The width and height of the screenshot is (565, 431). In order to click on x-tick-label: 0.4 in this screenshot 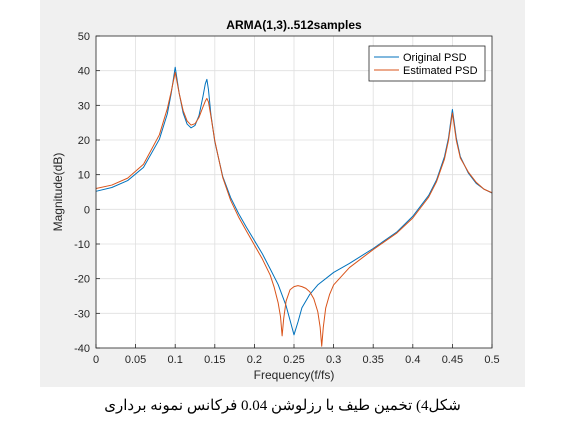, I will do `click(412, 360)`.